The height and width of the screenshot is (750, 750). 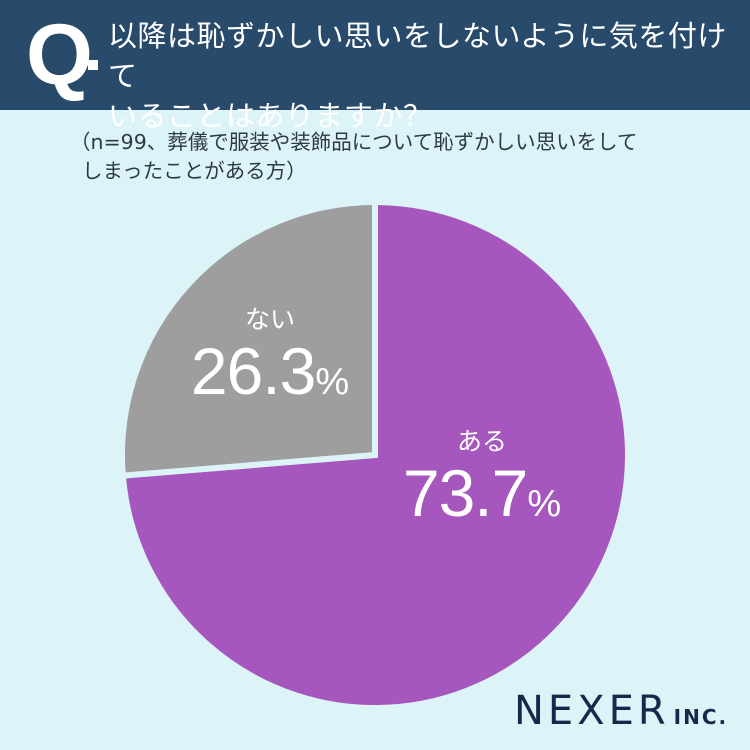 What do you see at coordinates (481, 441) in the screenshot?
I see `slice-category-yes: ある` at bounding box center [481, 441].